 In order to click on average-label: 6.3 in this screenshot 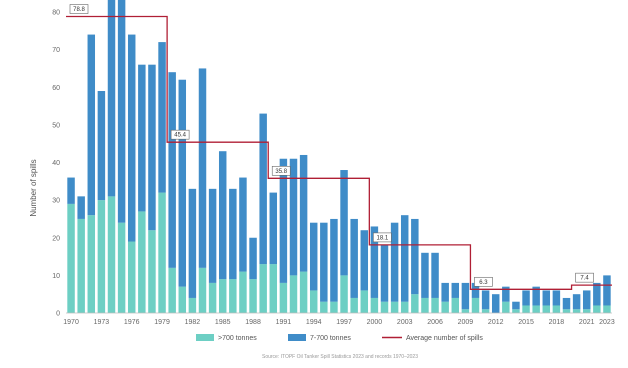, I will do `click(483, 283)`.